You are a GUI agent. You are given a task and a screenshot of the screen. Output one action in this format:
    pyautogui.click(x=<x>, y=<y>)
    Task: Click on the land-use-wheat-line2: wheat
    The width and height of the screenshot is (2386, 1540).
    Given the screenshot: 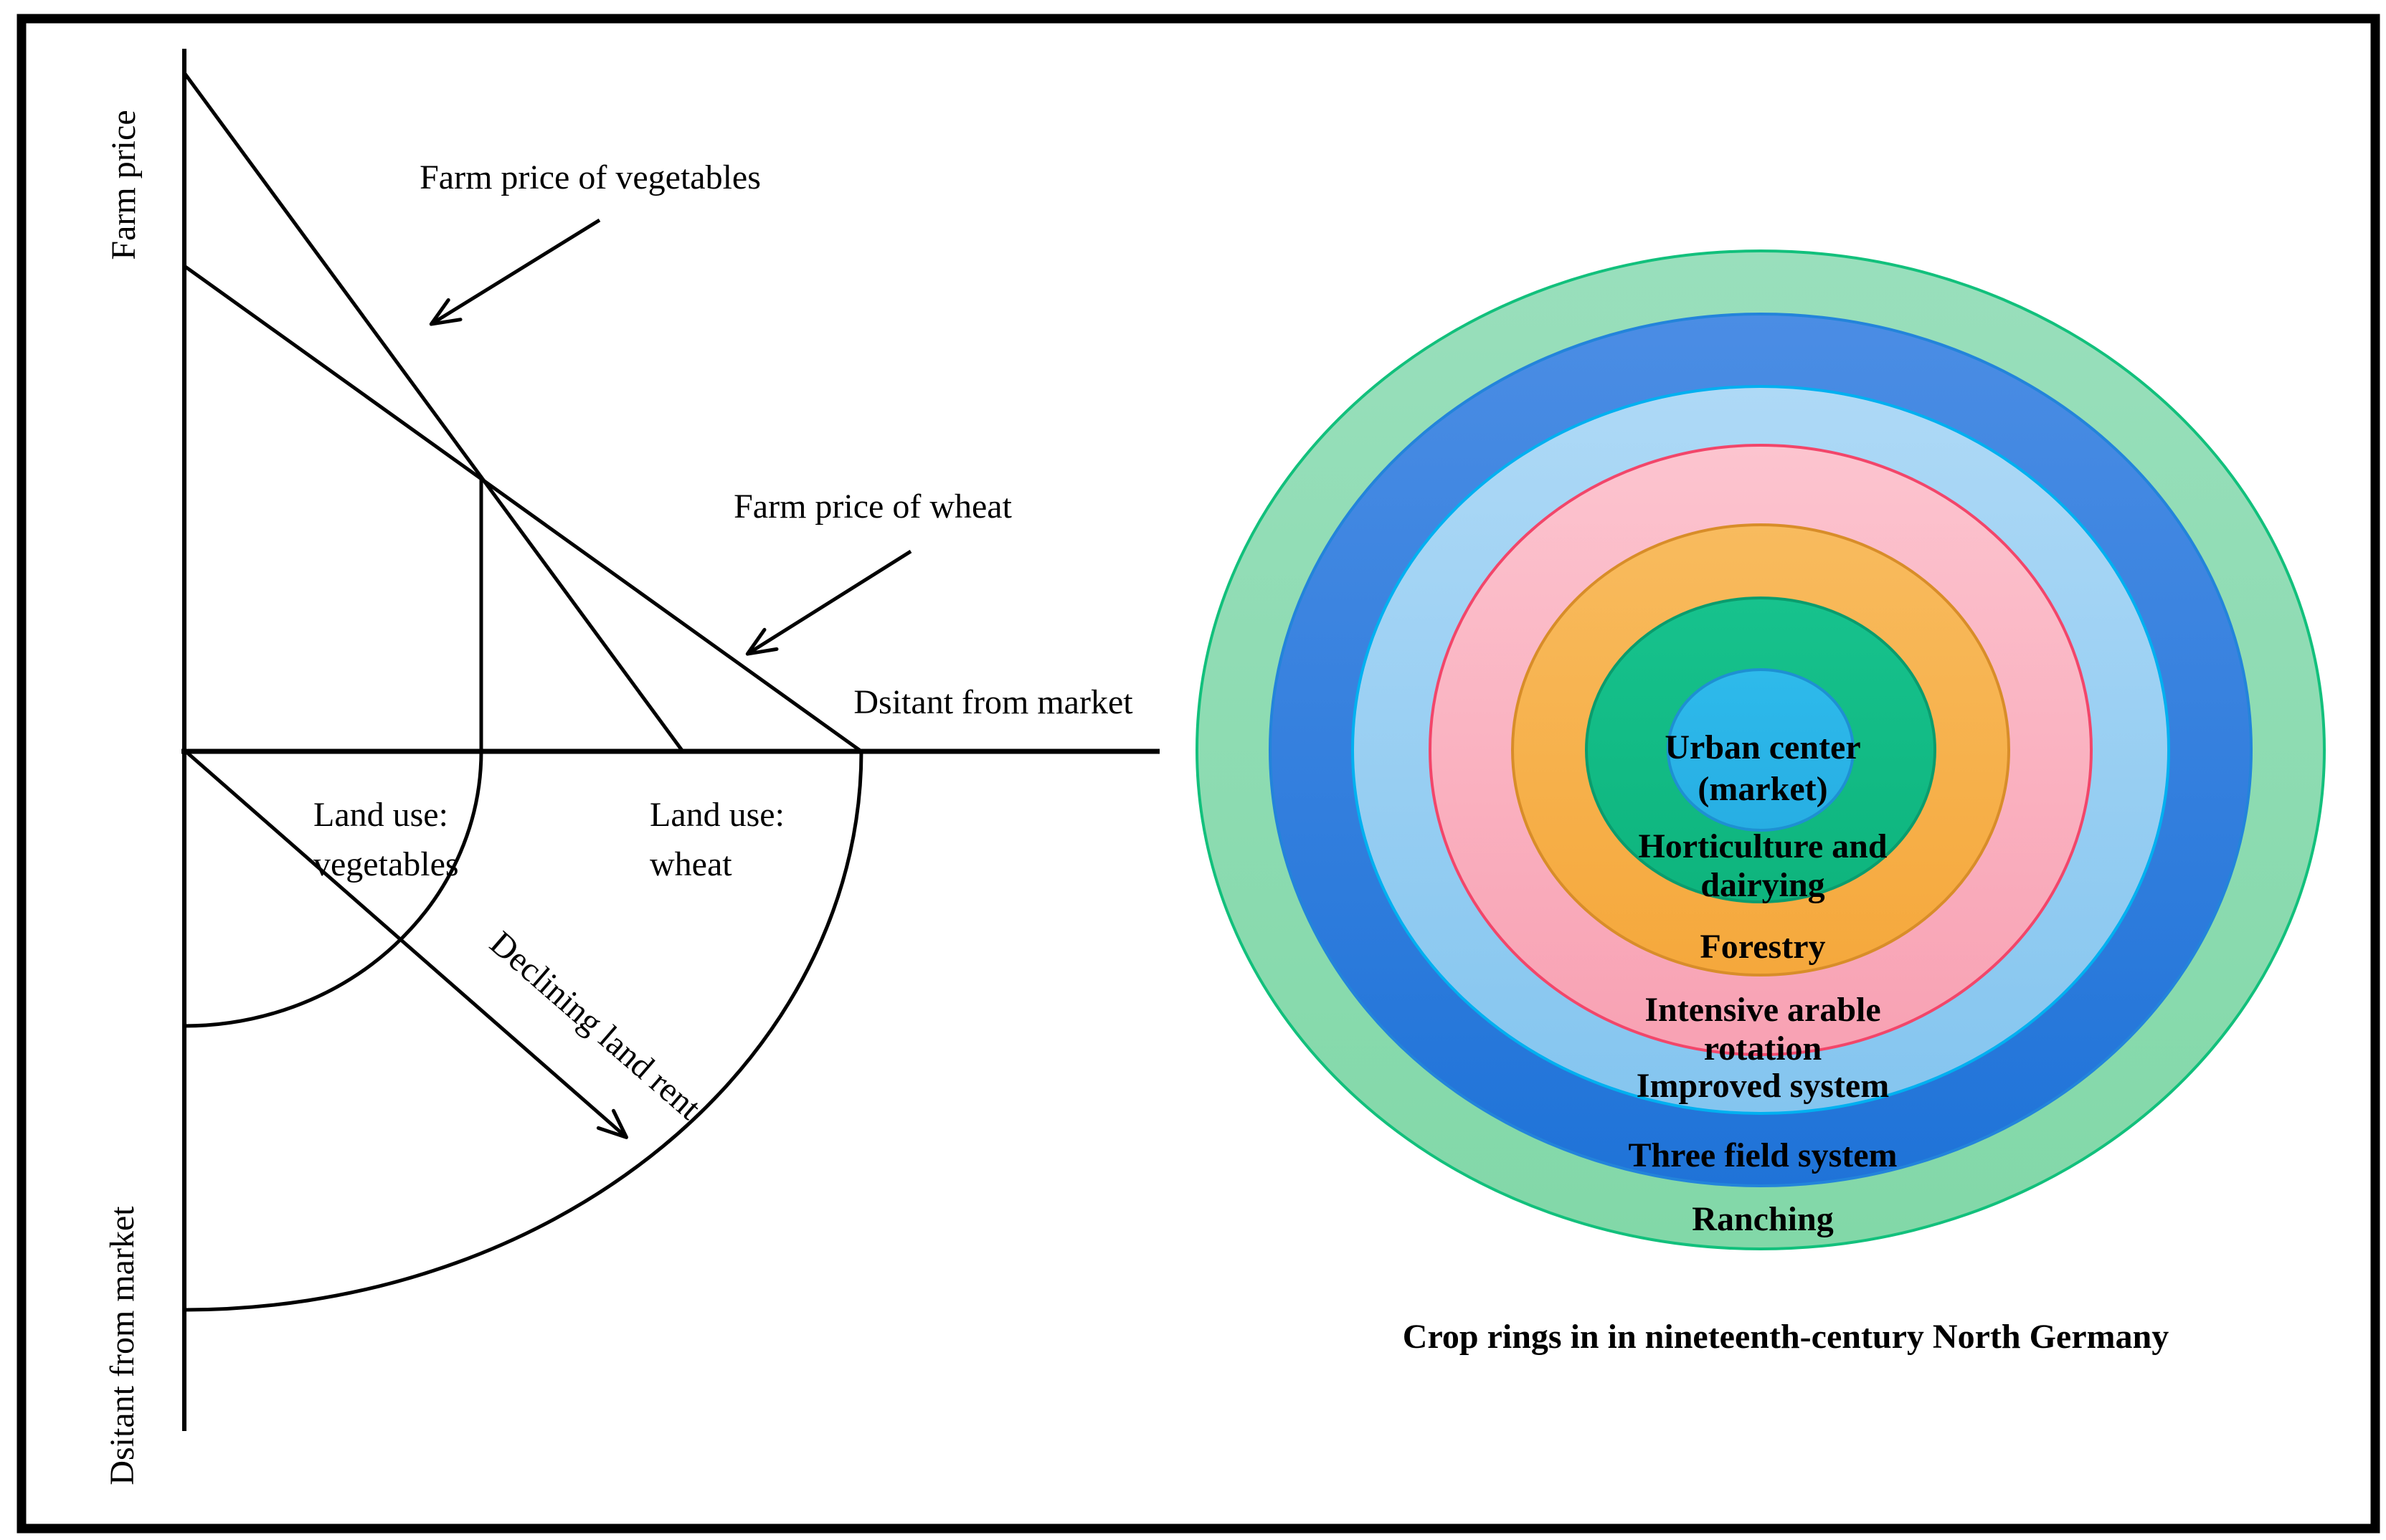 What is the action you would take?
    pyautogui.click(x=691, y=864)
    